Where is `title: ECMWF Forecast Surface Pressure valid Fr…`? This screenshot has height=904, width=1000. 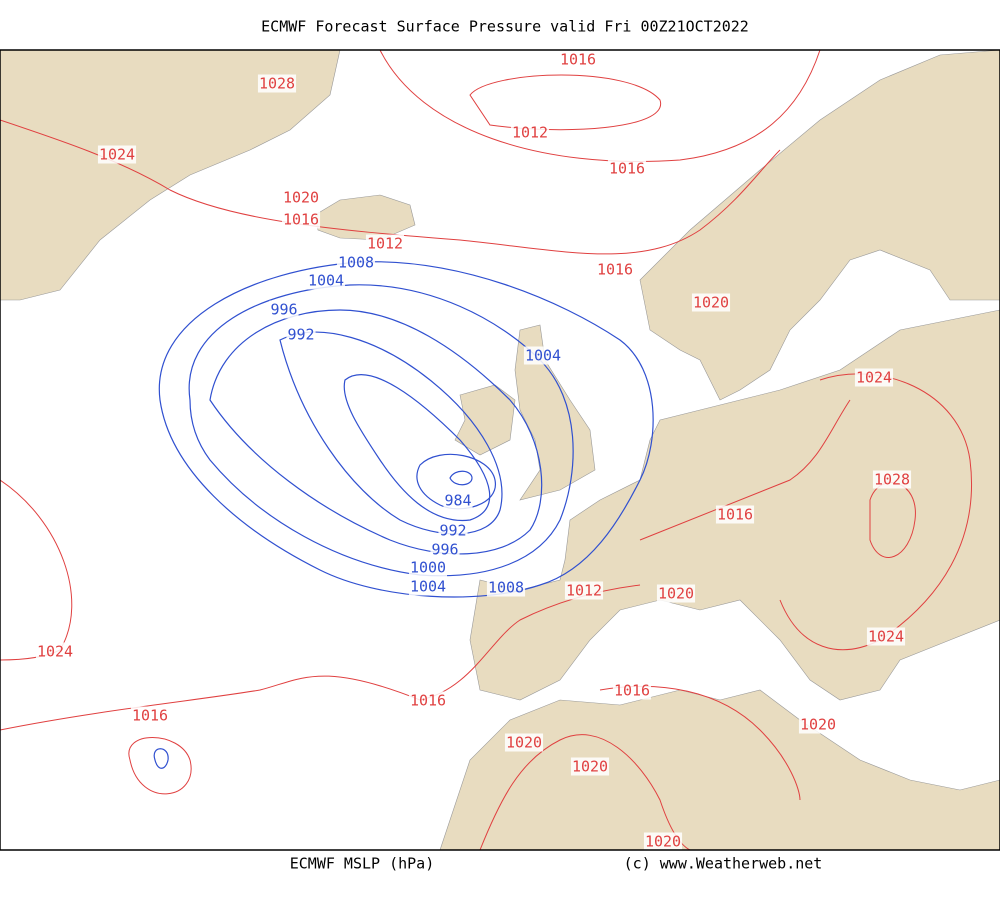
title: ECMWF Forecast Surface Pressure valid Fr… is located at coordinates (505, 27).